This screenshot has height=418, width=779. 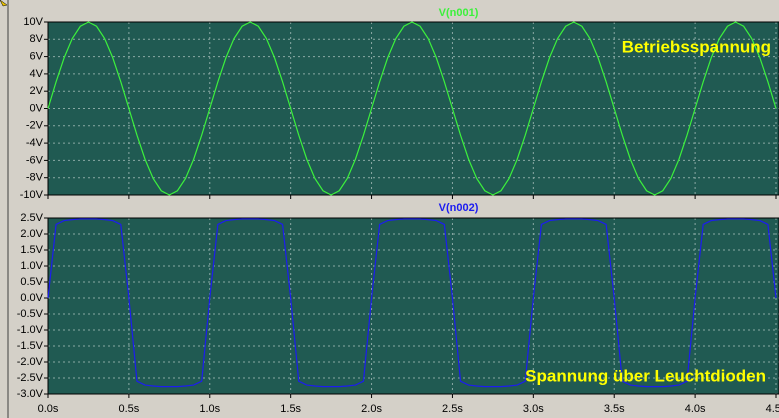 I want to click on x-tick-label: 3.5s, so click(x=614, y=409).